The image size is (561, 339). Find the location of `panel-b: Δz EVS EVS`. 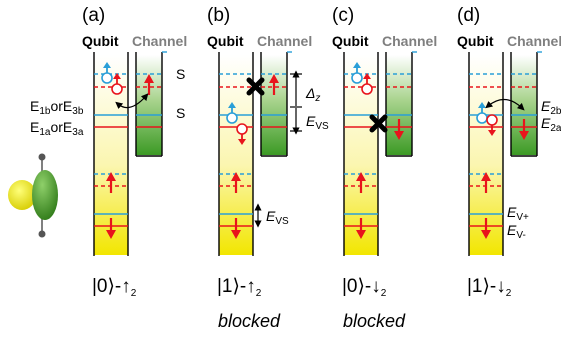

panel-b: Δz EVS EVS is located at coordinates (273, 153).